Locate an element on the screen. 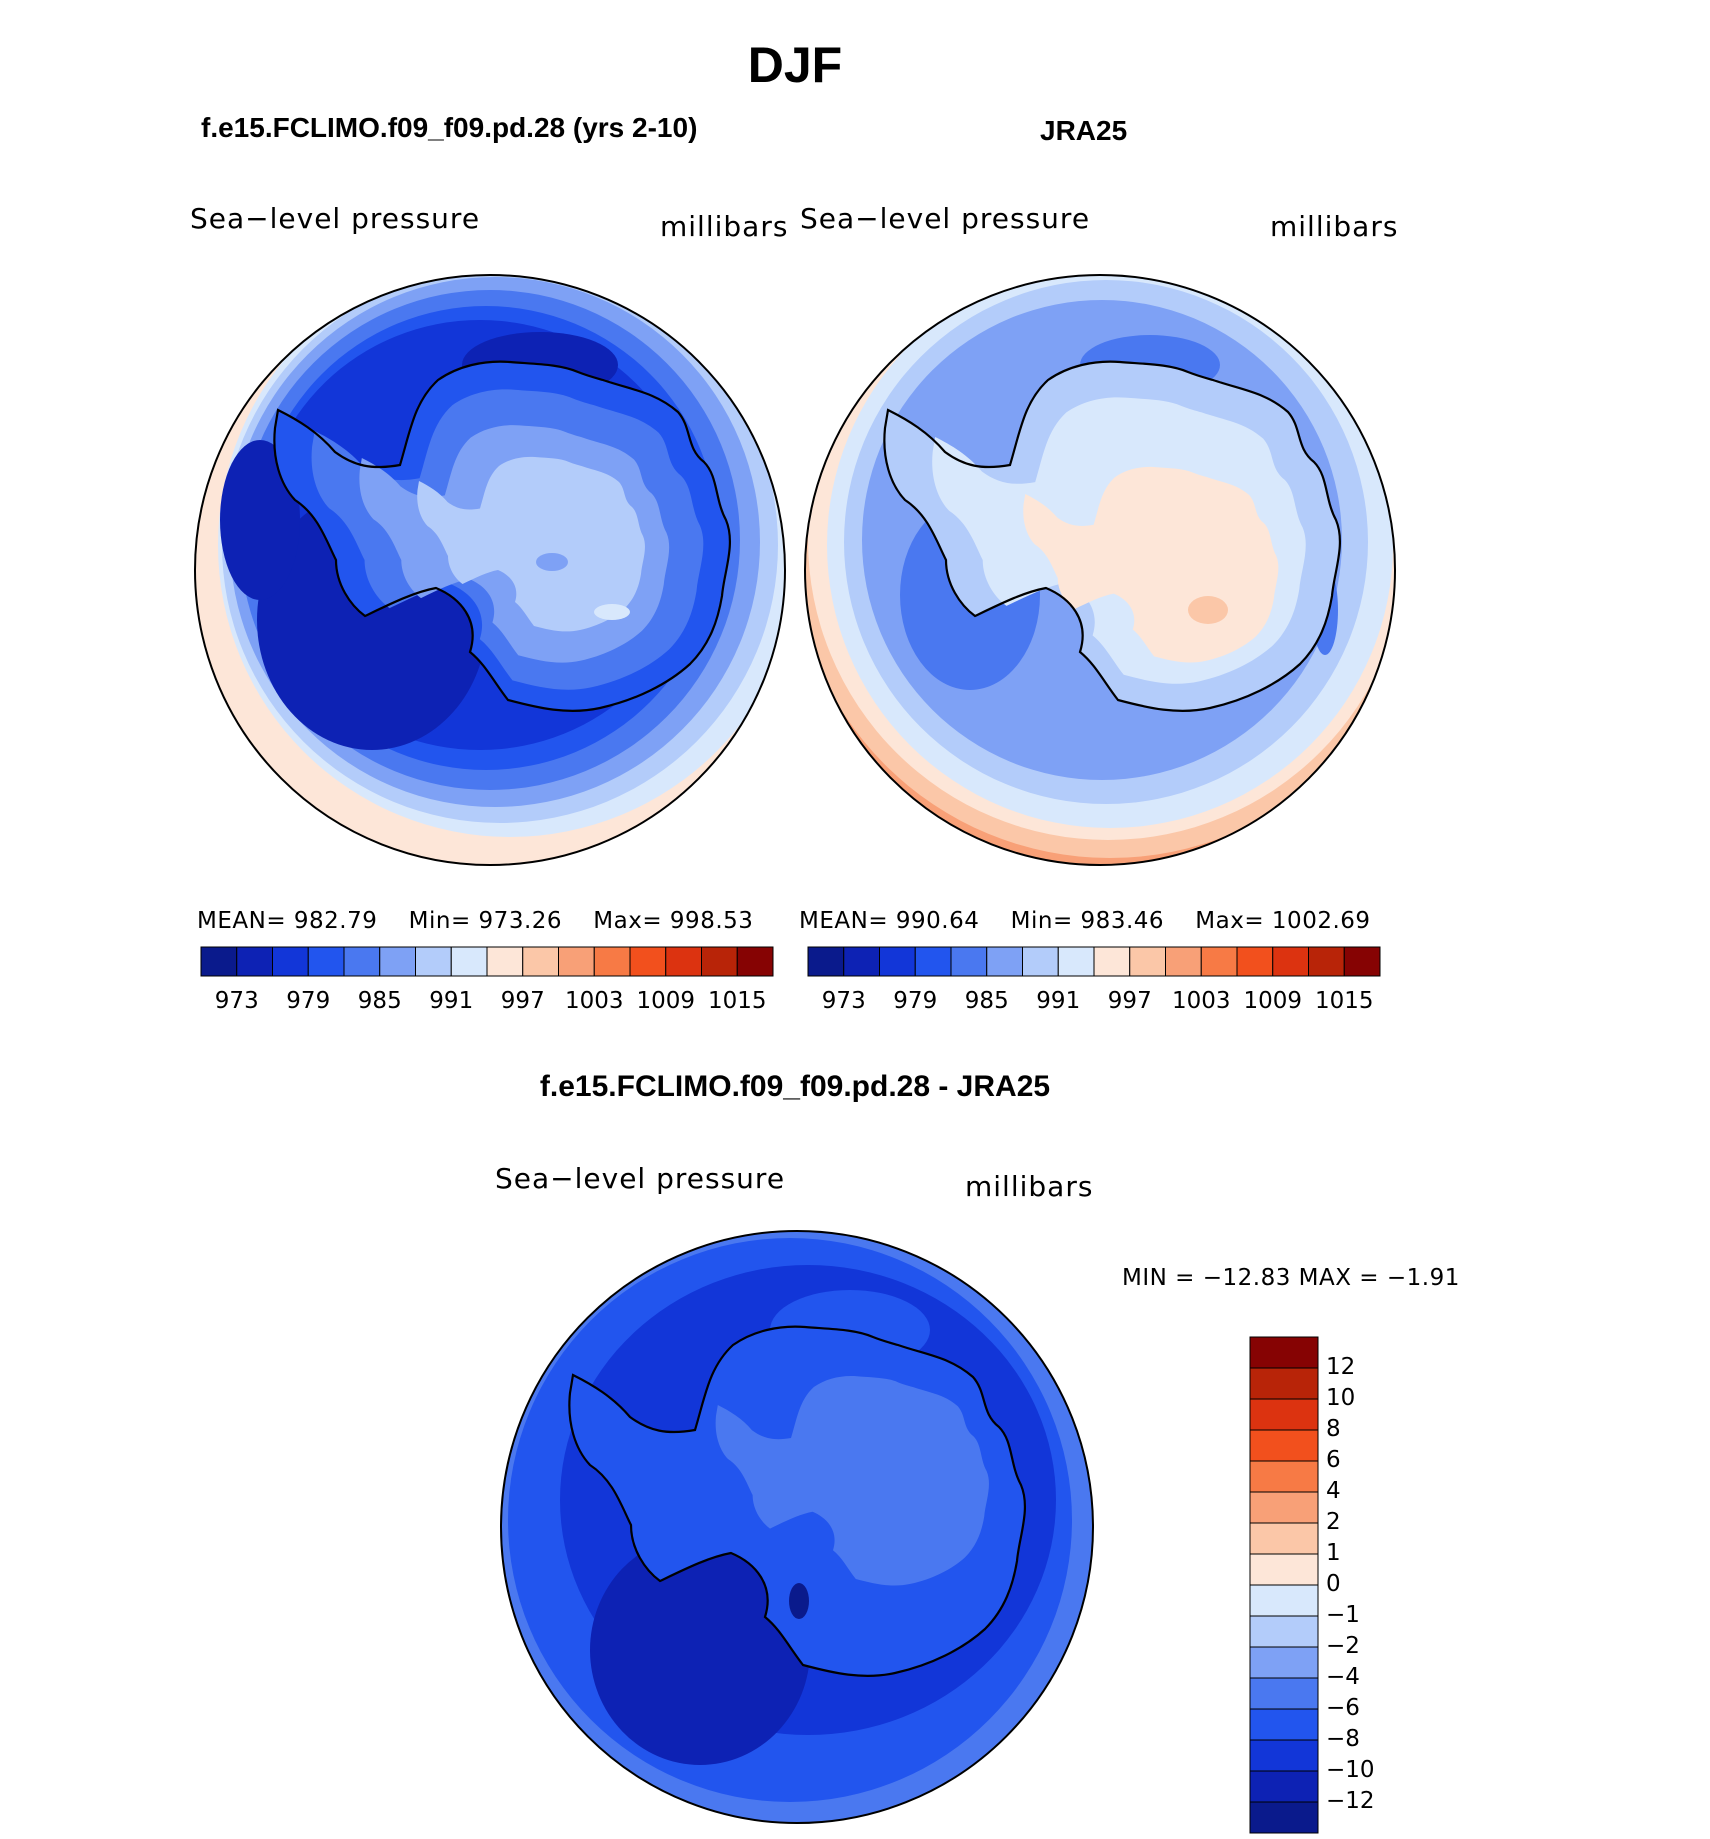 The image size is (1710, 1839). colorbar-diff is located at coordinates (1284, 1585).